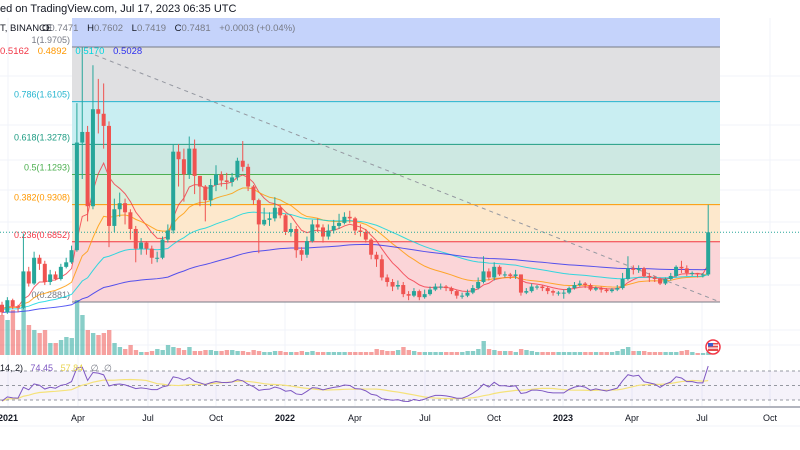 The width and height of the screenshot is (800, 450). What do you see at coordinates (713, 347) in the screenshot?
I see `us-flag-icon` at bounding box center [713, 347].